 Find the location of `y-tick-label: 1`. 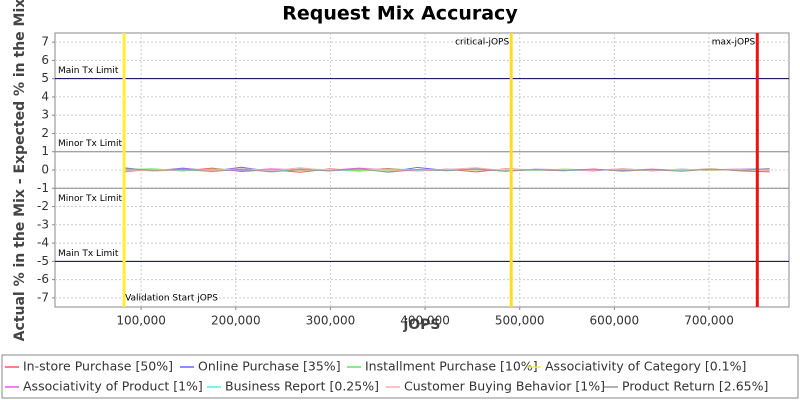

y-tick-label: 1 is located at coordinates (45, 151).